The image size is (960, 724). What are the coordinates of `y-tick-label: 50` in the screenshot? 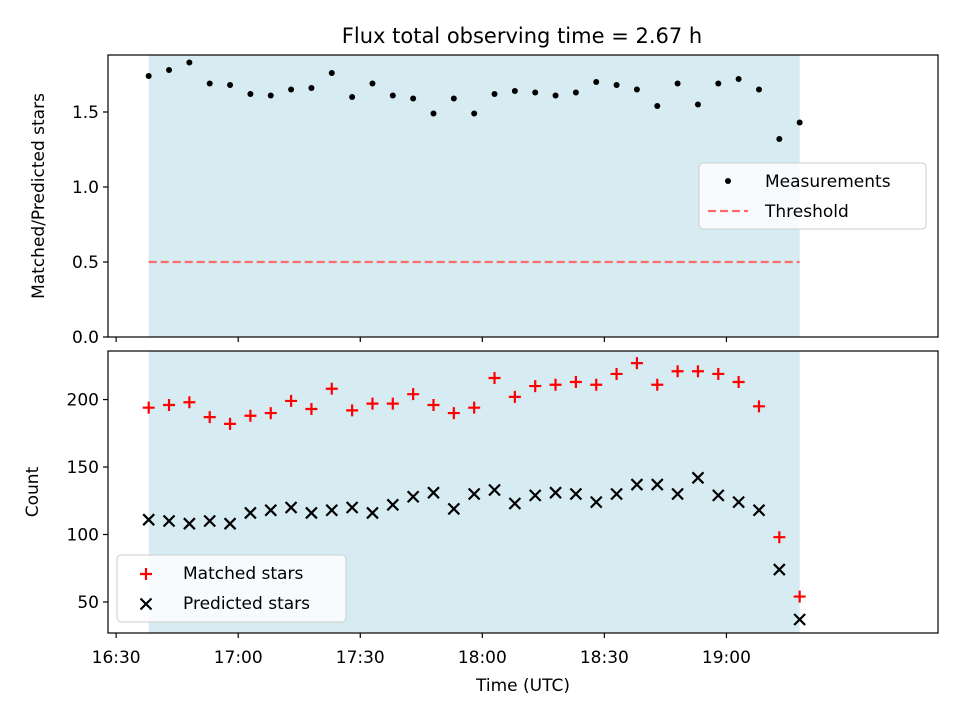 It's located at (88, 603).